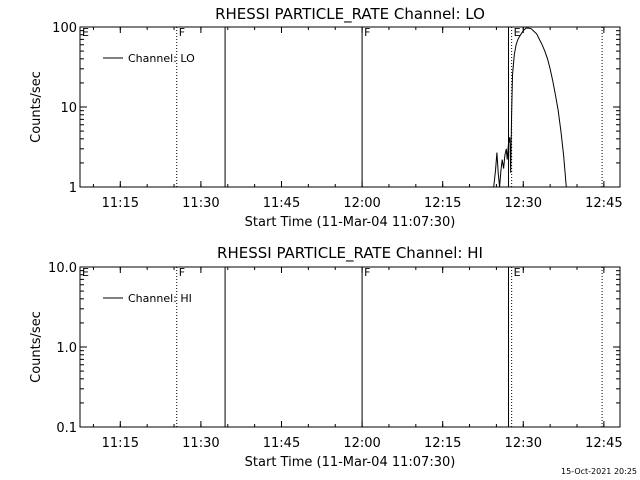  What do you see at coordinates (64, 28) in the screenshot?
I see `y-tick-label: 100` at bounding box center [64, 28].